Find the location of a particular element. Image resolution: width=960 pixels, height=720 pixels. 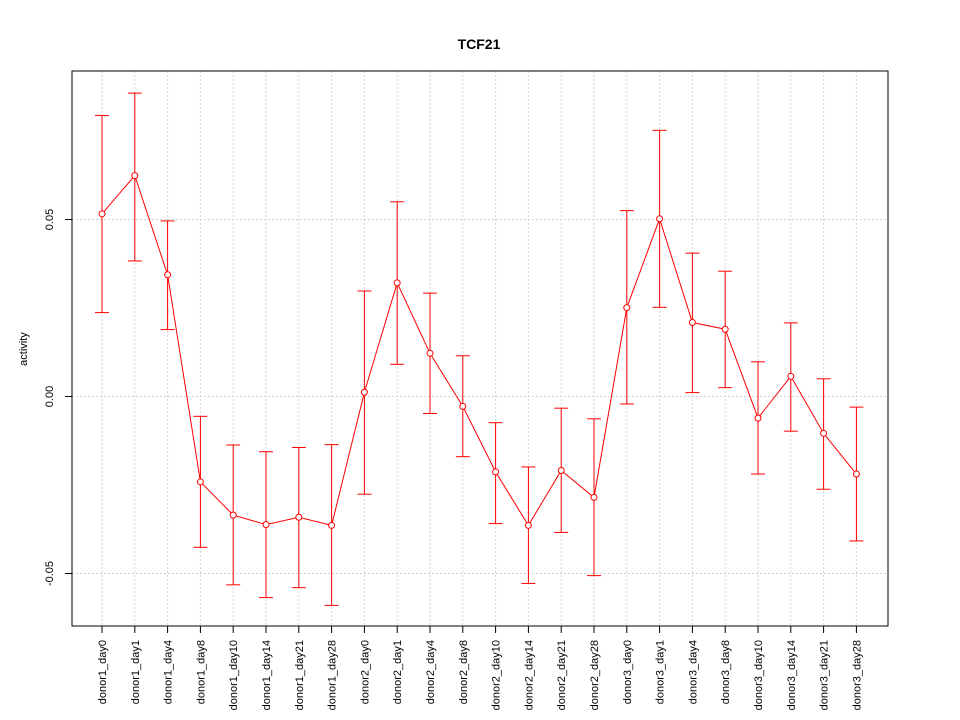

x-tick-label: donor2_day4 is located at coordinates (431, 672).